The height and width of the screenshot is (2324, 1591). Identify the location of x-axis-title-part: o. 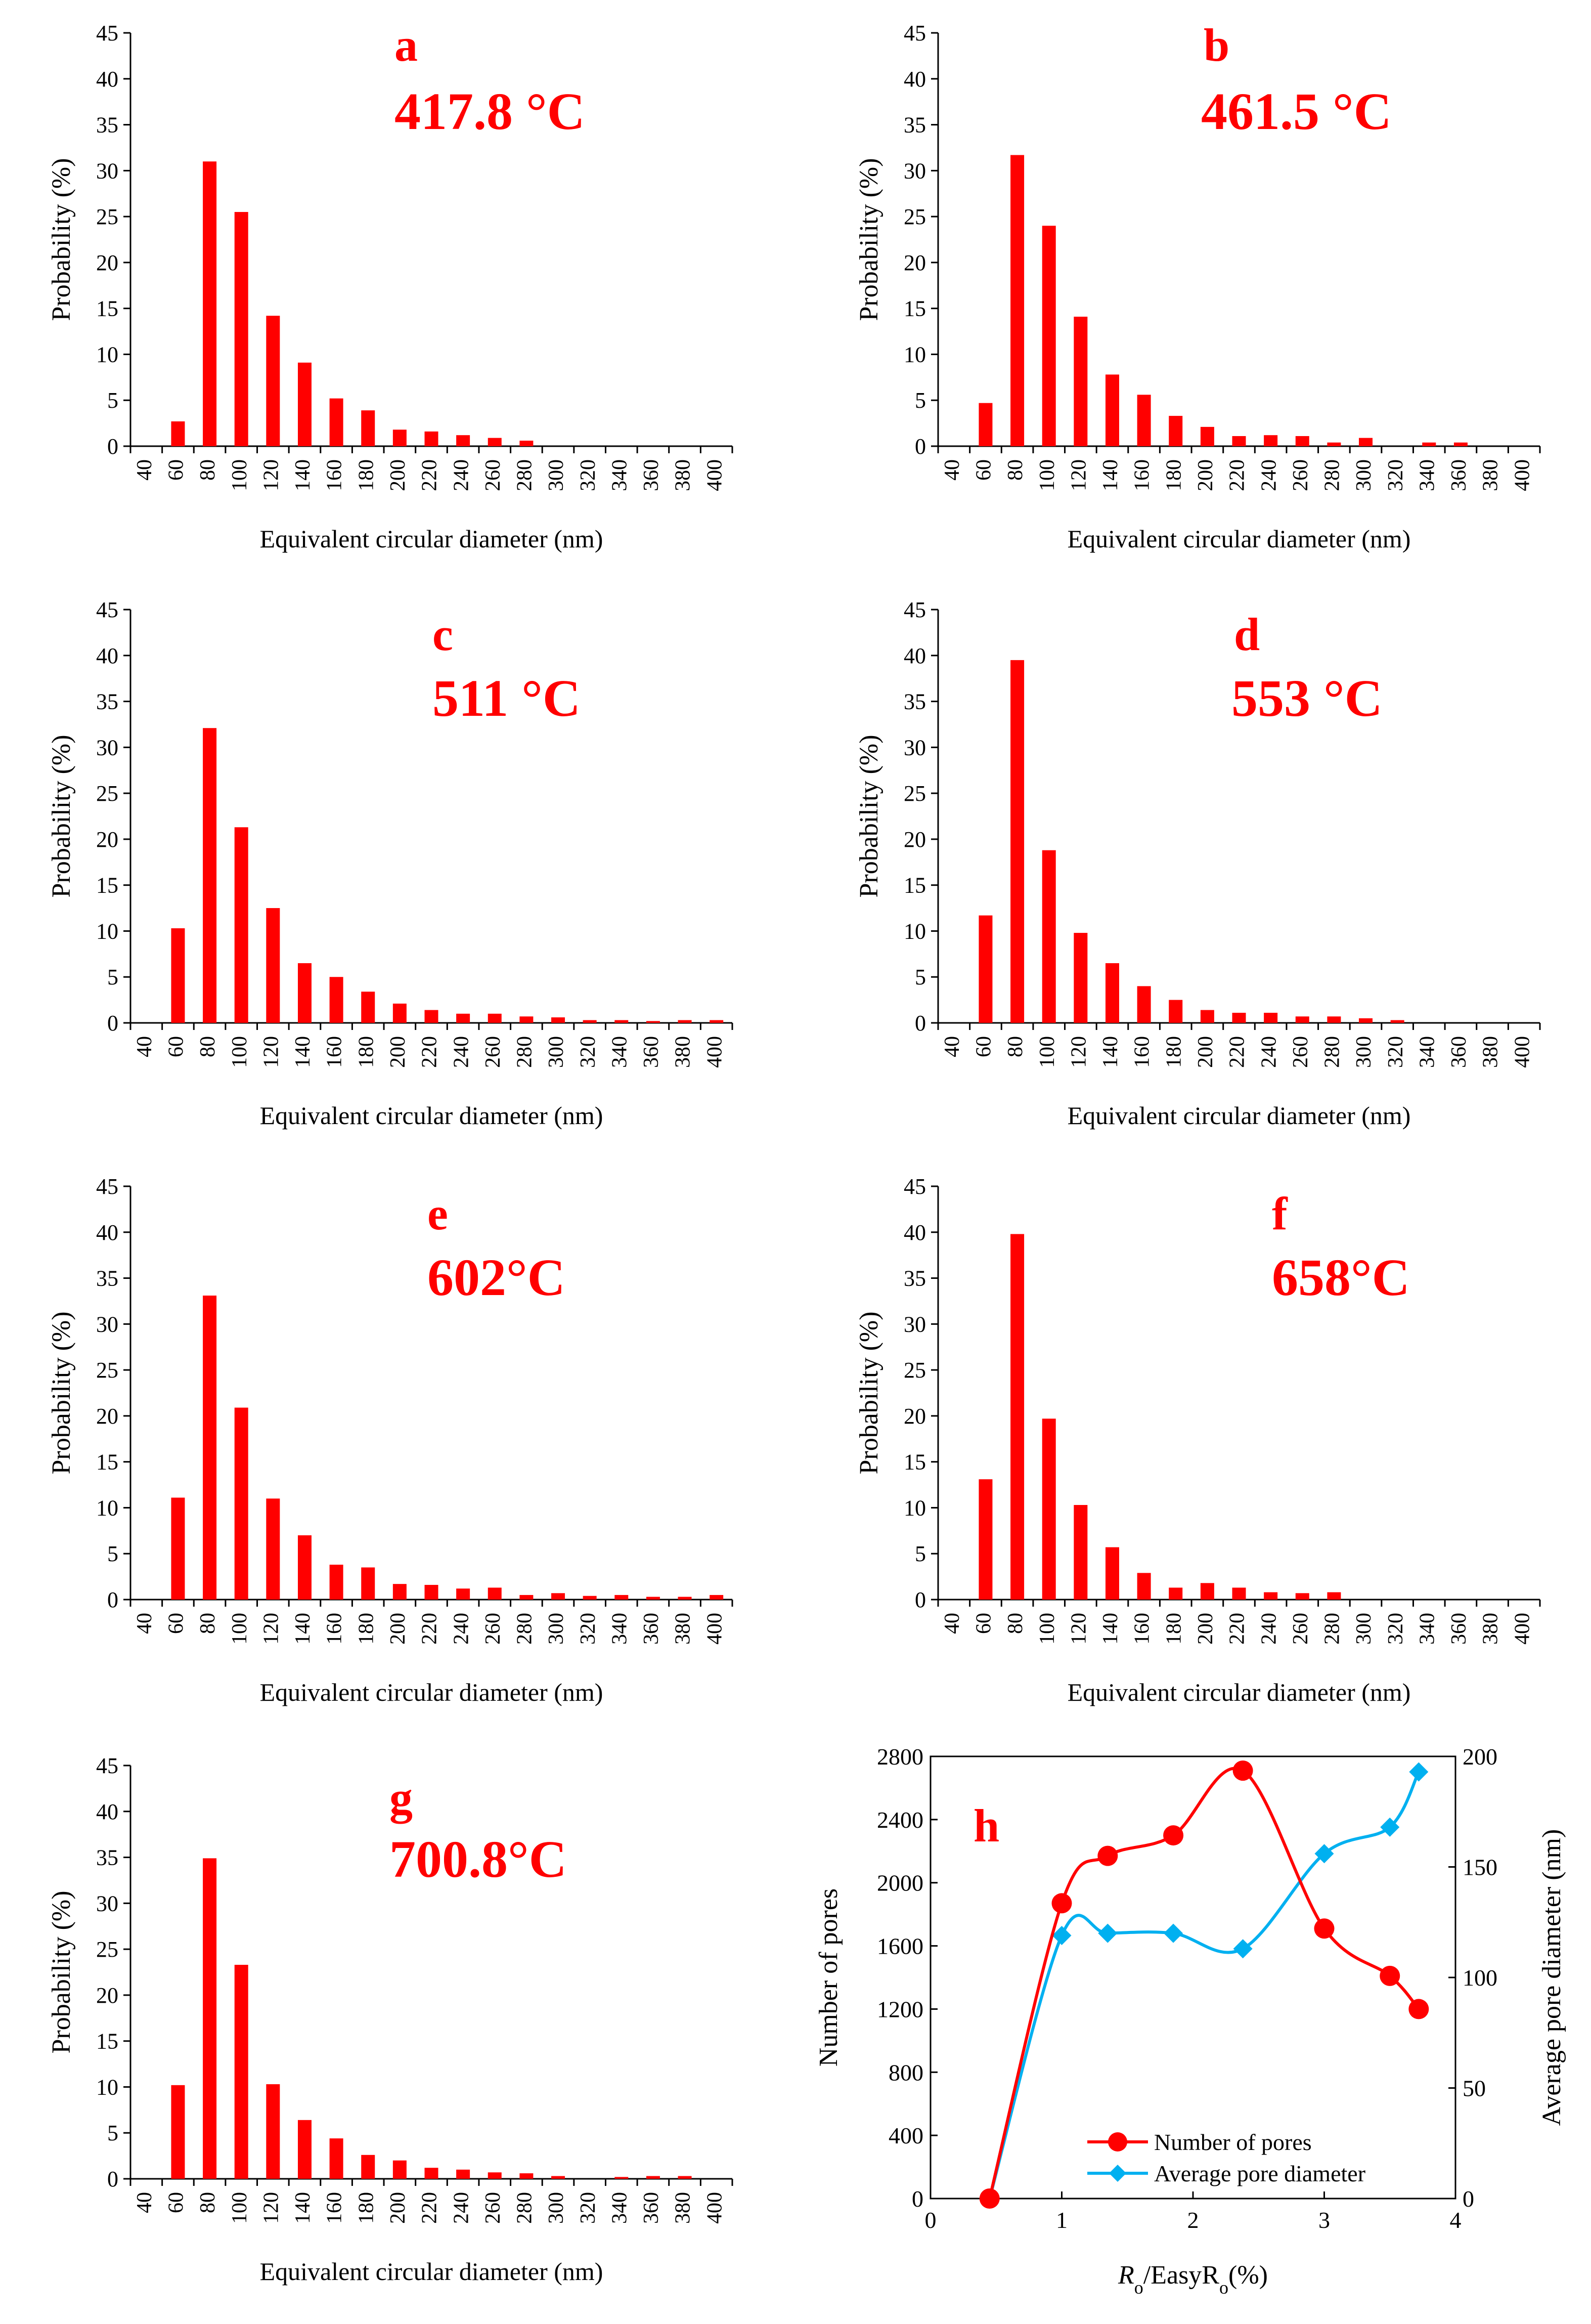
(1138, 2287).